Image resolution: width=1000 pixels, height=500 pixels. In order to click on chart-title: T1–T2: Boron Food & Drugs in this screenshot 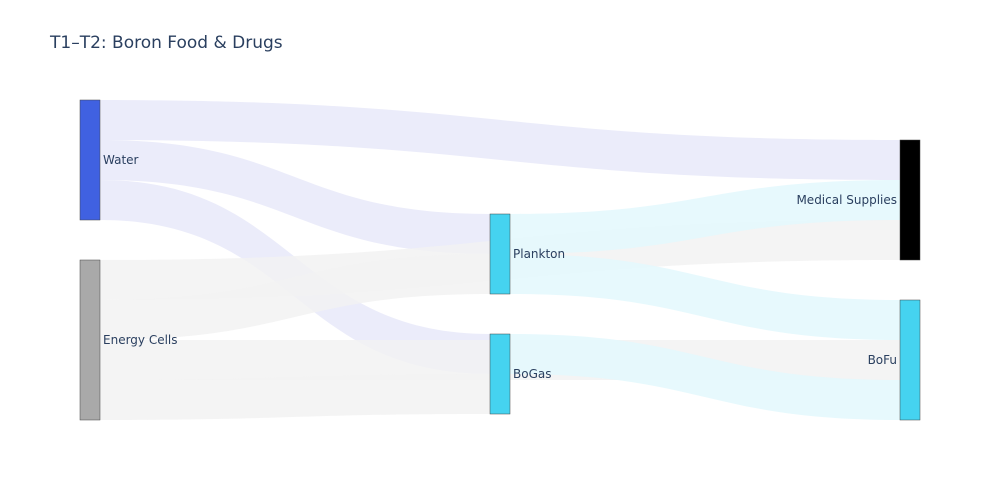, I will do `click(166, 43)`.